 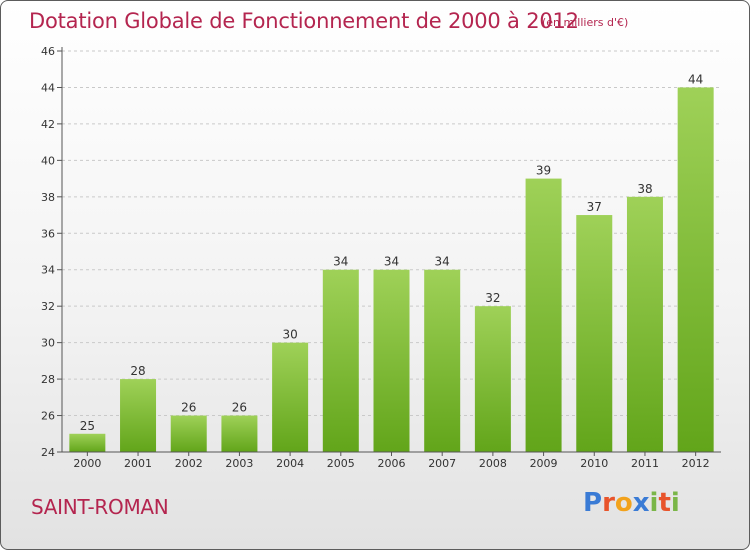 What do you see at coordinates (289, 335) in the screenshot?
I see `data-label: 30` at bounding box center [289, 335].